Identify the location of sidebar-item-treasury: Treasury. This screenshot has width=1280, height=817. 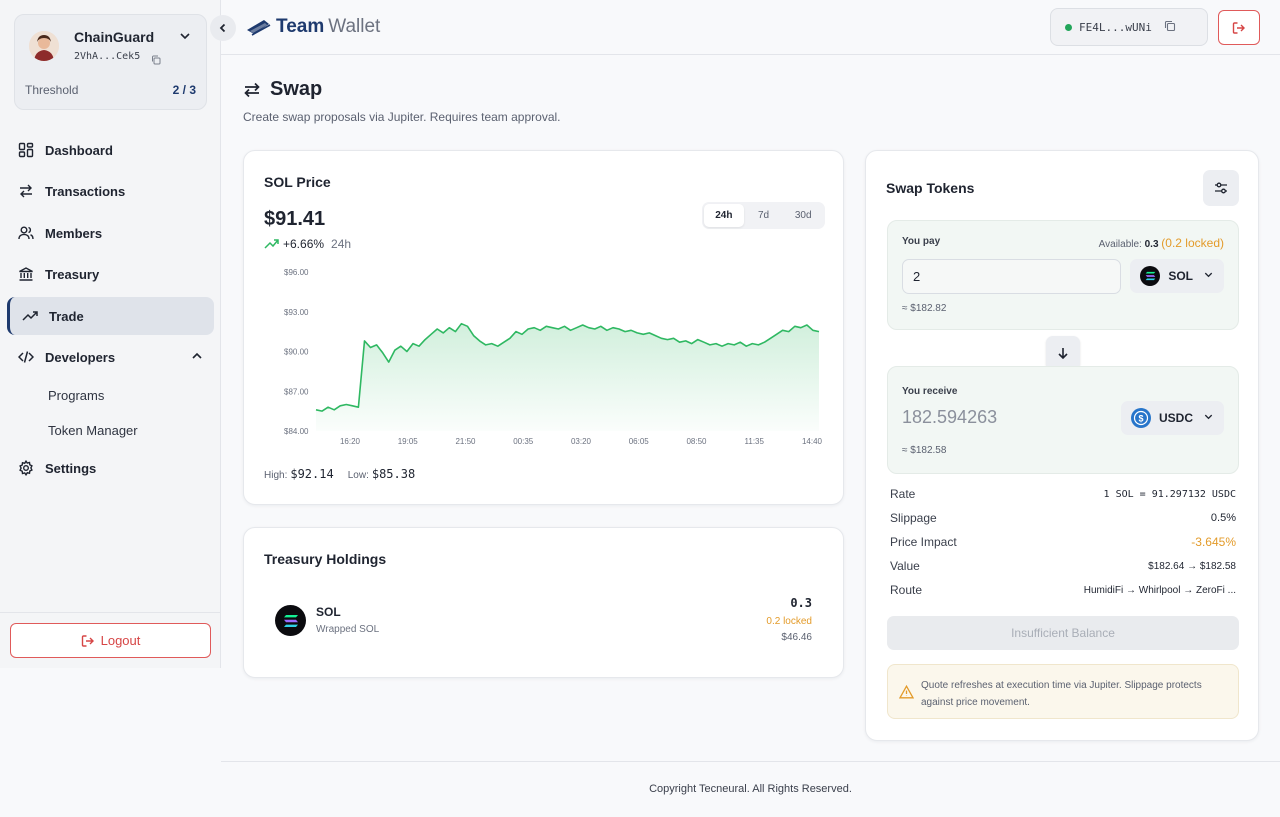
(110, 274).